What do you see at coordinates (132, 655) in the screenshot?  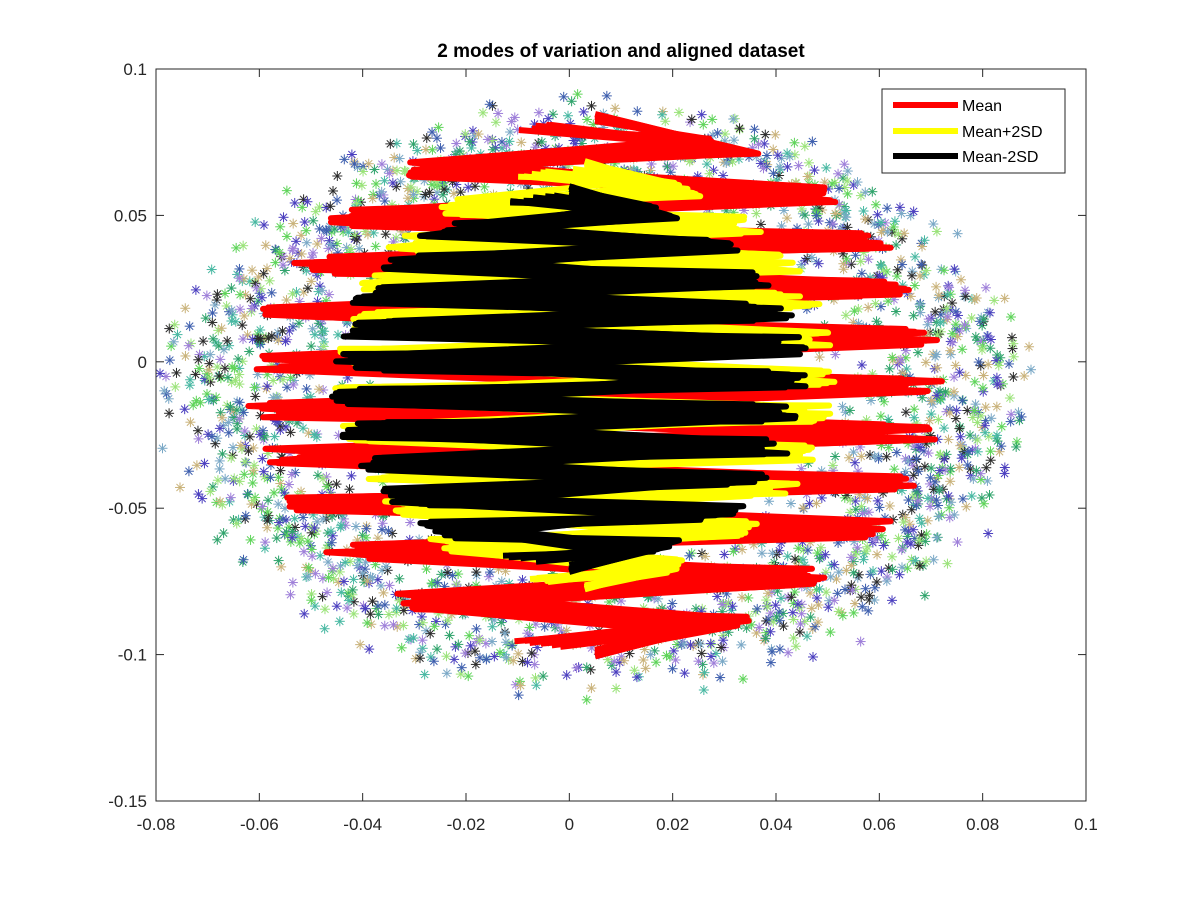 I see `y-tick-label: -0.1` at bounding box center [132, 655].